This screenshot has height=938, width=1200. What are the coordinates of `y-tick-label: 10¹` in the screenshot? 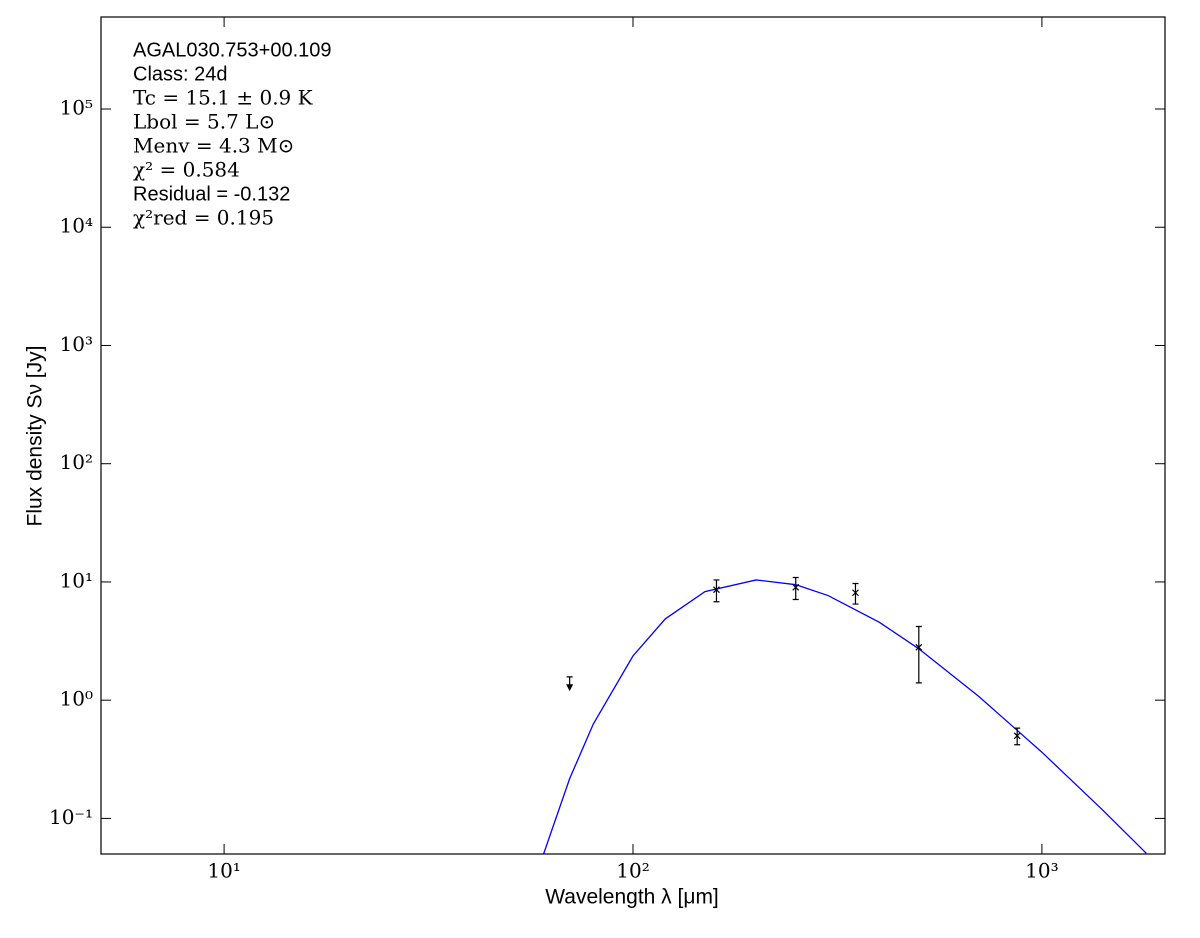 It's located at (76, 580).